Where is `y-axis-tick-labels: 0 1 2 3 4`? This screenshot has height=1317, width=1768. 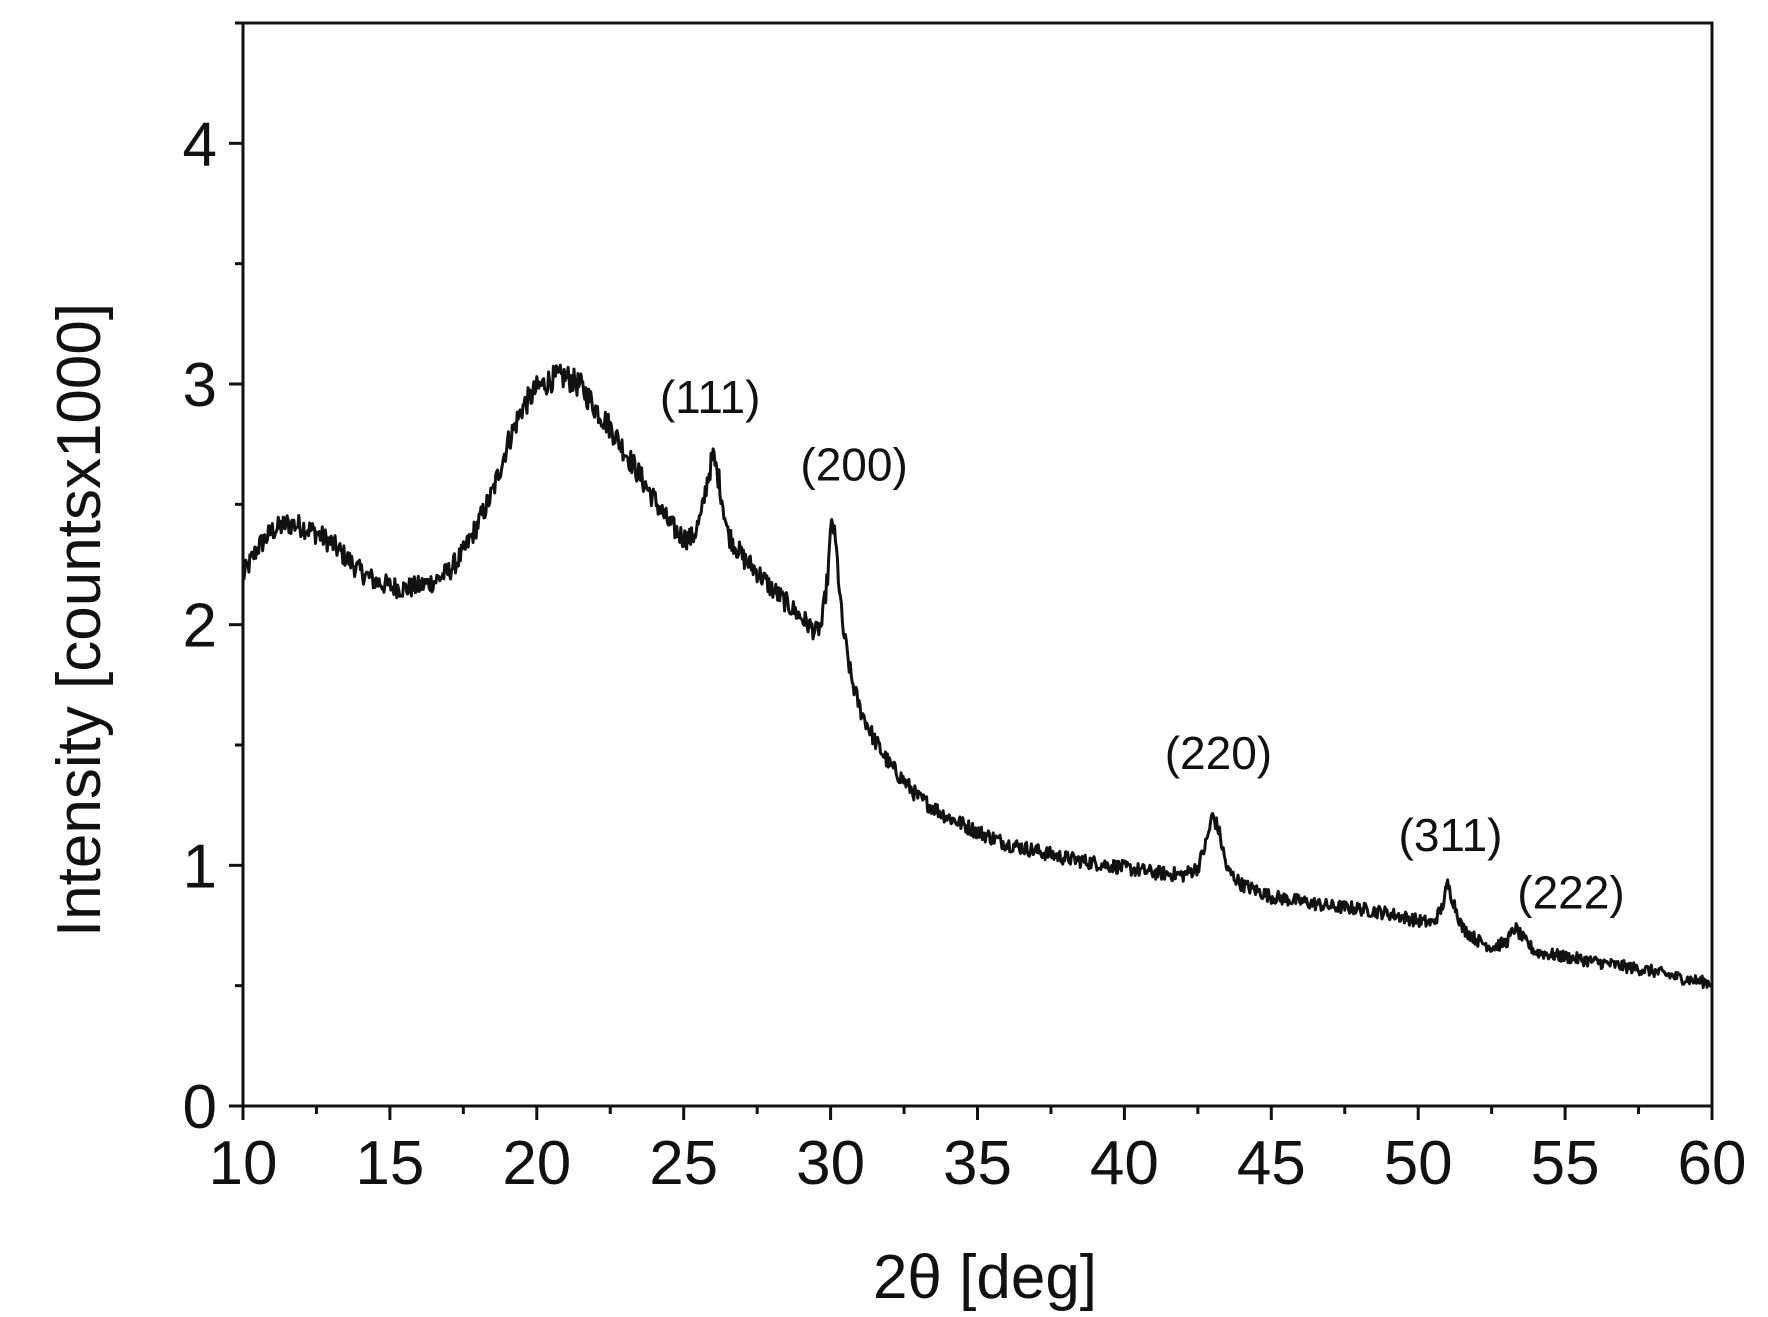 y-axis-tick-labels: 0 1 2 3 4 is located at coordinates (200, 626).